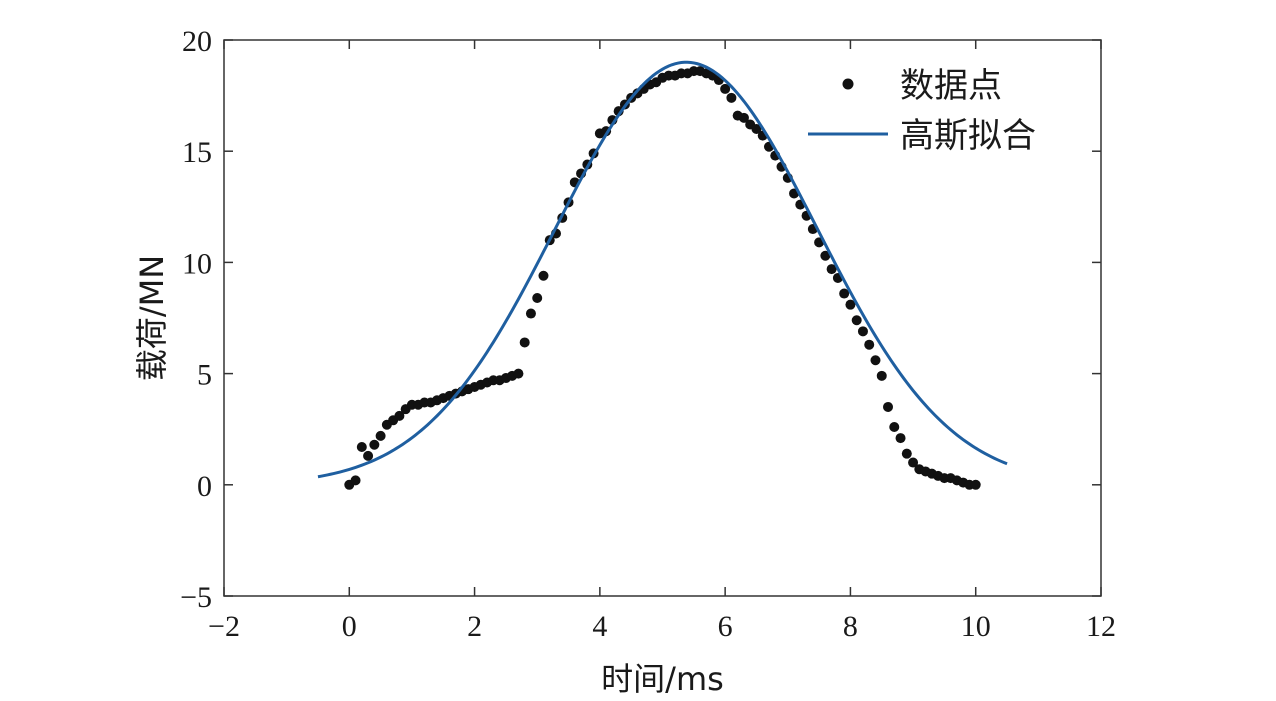 The image size is (1276, 701). What do you see at coordinates (951, 86) in the screenshot?
I see `legend-label-data-points: 数据点` at bounding box center [951, 86].